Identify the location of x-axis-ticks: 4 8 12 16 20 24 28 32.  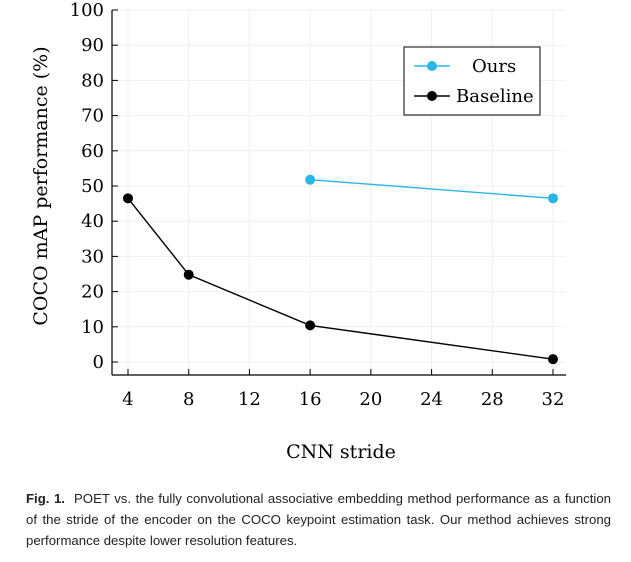
(343, 389).